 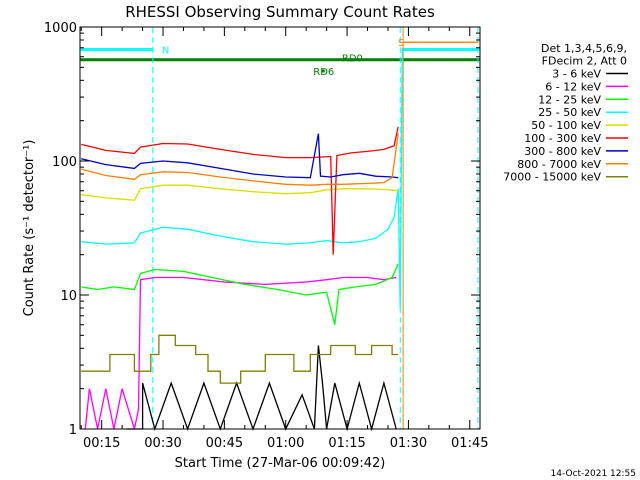 I want to click on x-tick-label: 00:45, so click(x=224, y=443).